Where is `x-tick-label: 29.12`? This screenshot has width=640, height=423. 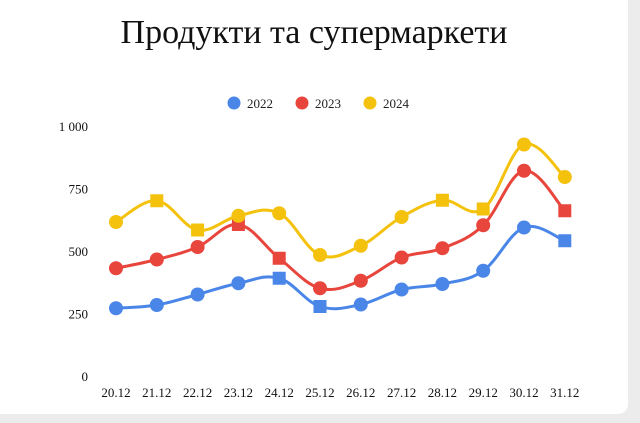 x-tick-label: 29.12 is located at coordinates (483, 392).